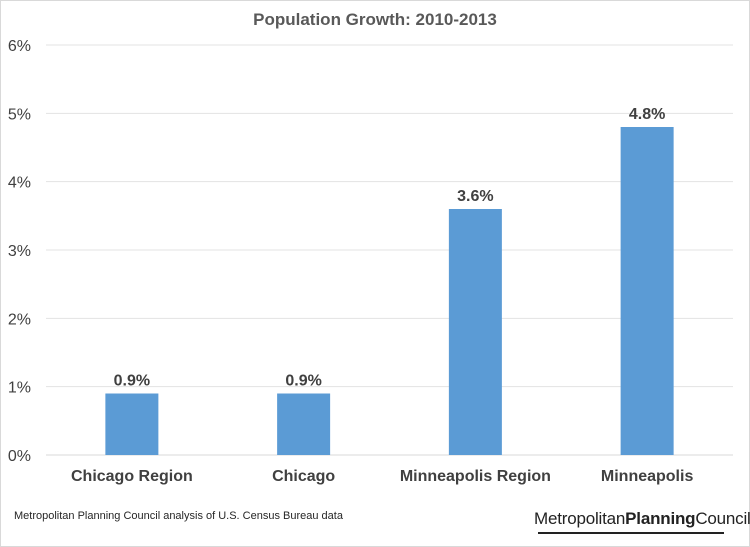 The width and height of the screenshot is (750, 547). Describe the element at coordinates (580, 518) in the screenshot. I see `logo-text-metropolitan: Metropolitan` at that location.